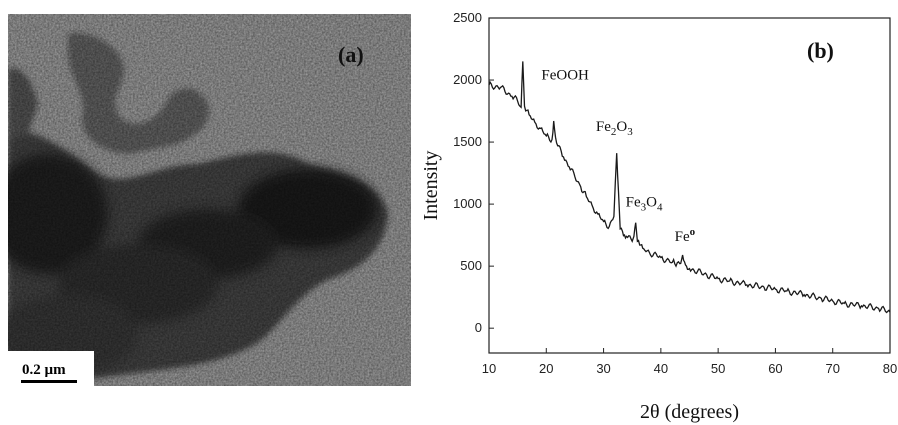 Image resolution: width=898 pixels, height=425 pixels. What do you see at coordinates (431, 186) in the screenshot?
I see `y-axis-title: Intensity` at bounding box center [431, 186].